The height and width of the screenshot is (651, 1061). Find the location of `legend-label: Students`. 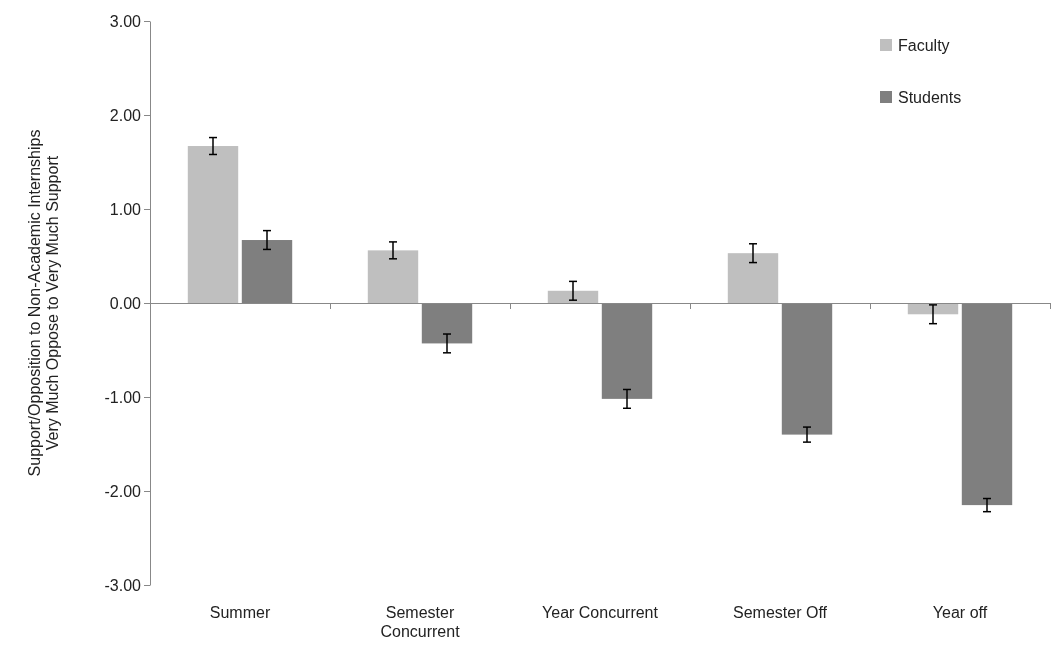

legend-label: Students is located at coordinates (930, 97).